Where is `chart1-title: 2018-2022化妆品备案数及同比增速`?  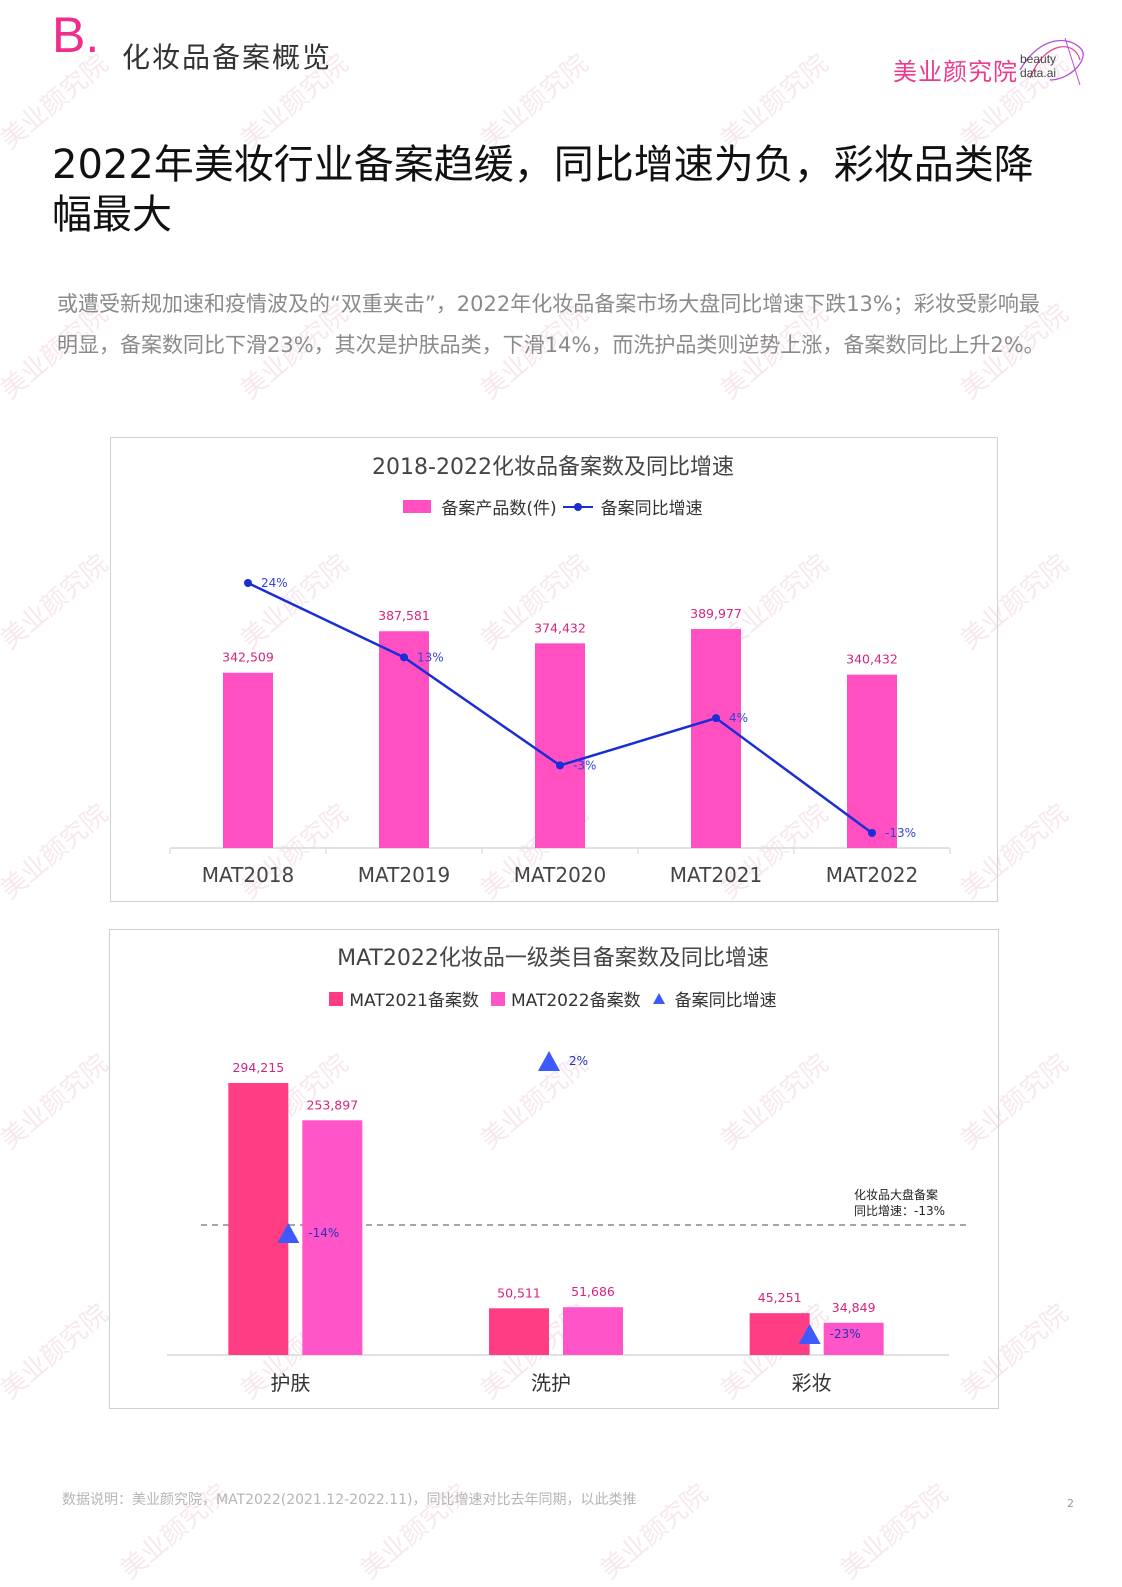 chart1-title: 2018-2022化妆品备案数及同比增速 is located at coordinates (553, 467).